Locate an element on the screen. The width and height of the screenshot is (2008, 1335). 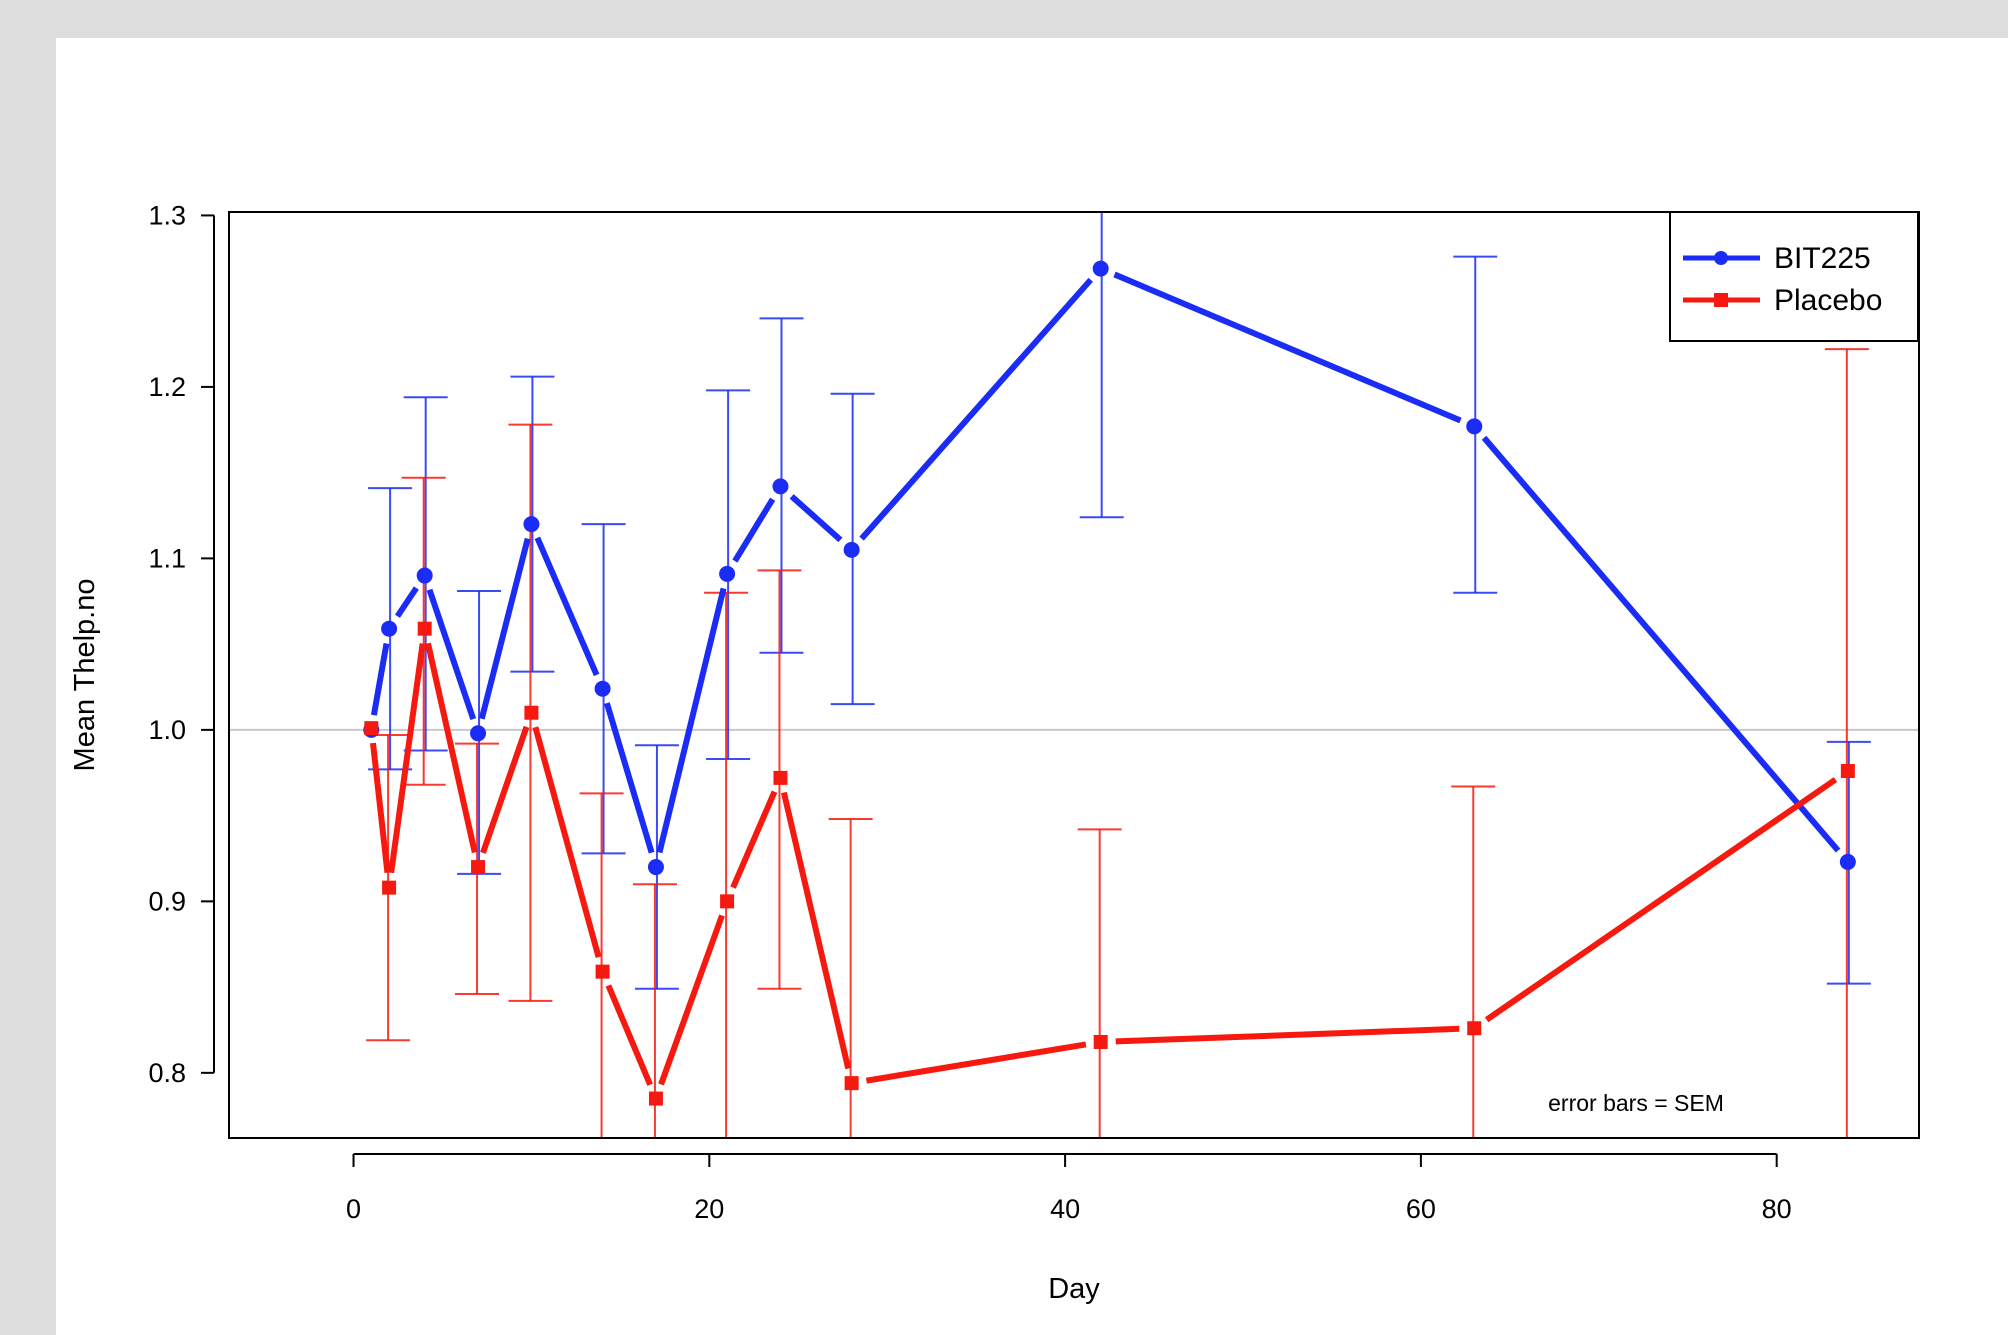
error-bars-note: error bars = SEM is located at coordinates (1636, 1103).